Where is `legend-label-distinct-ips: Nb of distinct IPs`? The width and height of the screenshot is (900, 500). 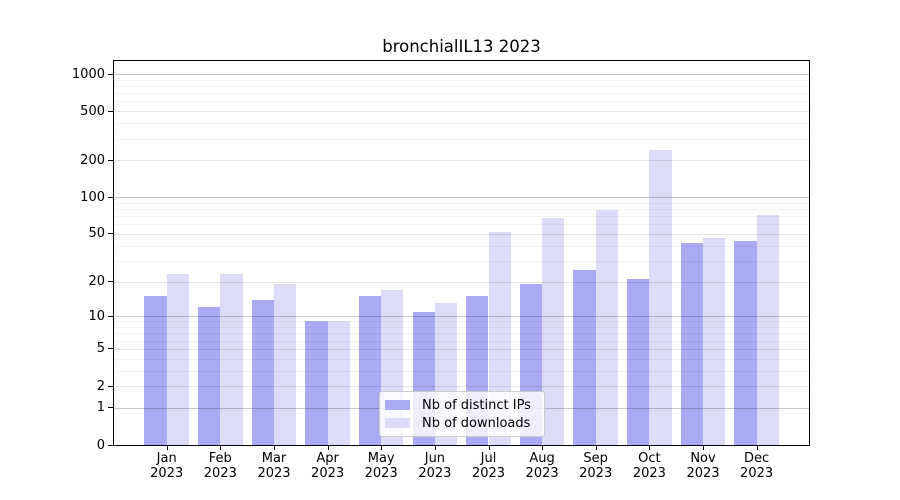 legend-label-distinct-ips: Nb of distinct IPs is located at coordinates (476, 405).